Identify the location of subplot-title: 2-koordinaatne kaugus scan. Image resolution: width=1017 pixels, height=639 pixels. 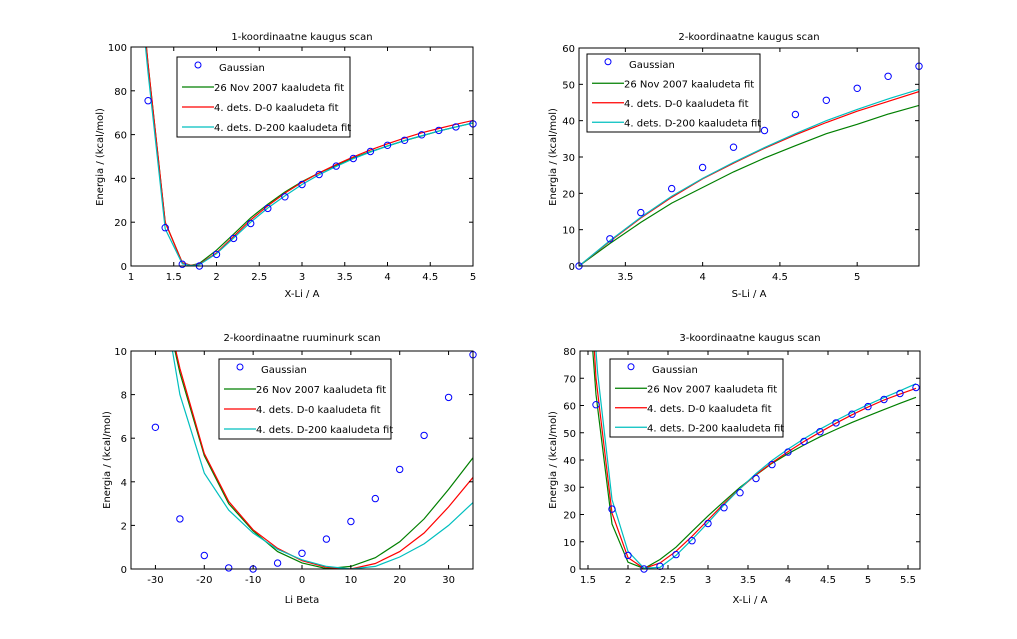
(748, 37).